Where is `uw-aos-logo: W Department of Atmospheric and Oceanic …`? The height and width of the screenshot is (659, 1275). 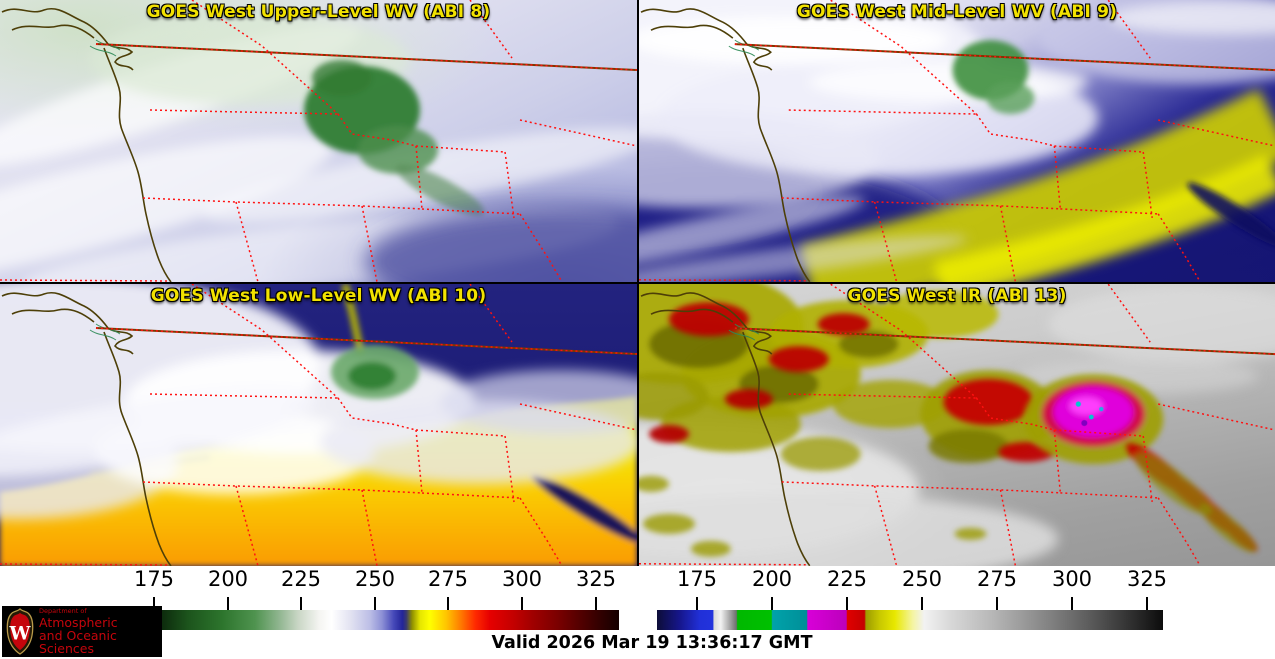 uw-aos-logo: W Department of Atmospheric and Oceanic … is located at coordinates (82, 631).